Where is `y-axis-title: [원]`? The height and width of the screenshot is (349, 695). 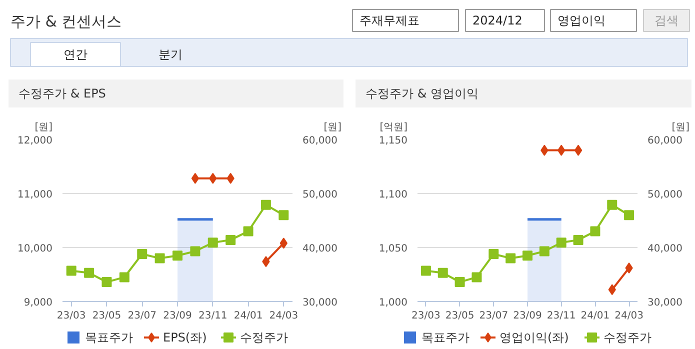 y-axis-title: [원] is located at coordinates (43, 127).